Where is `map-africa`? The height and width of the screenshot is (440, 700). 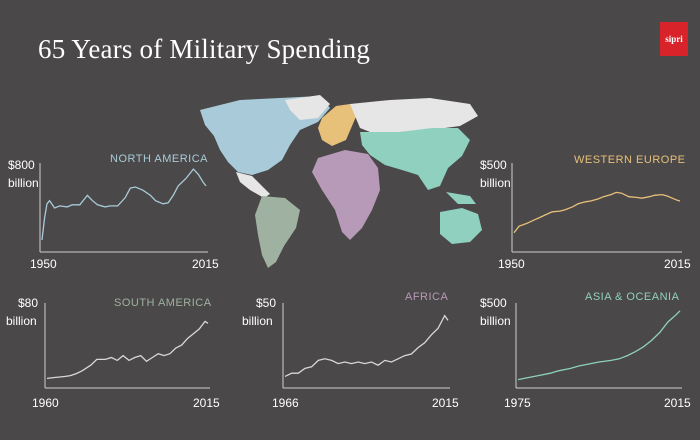
map-africa is located at coordinates (346, 195).